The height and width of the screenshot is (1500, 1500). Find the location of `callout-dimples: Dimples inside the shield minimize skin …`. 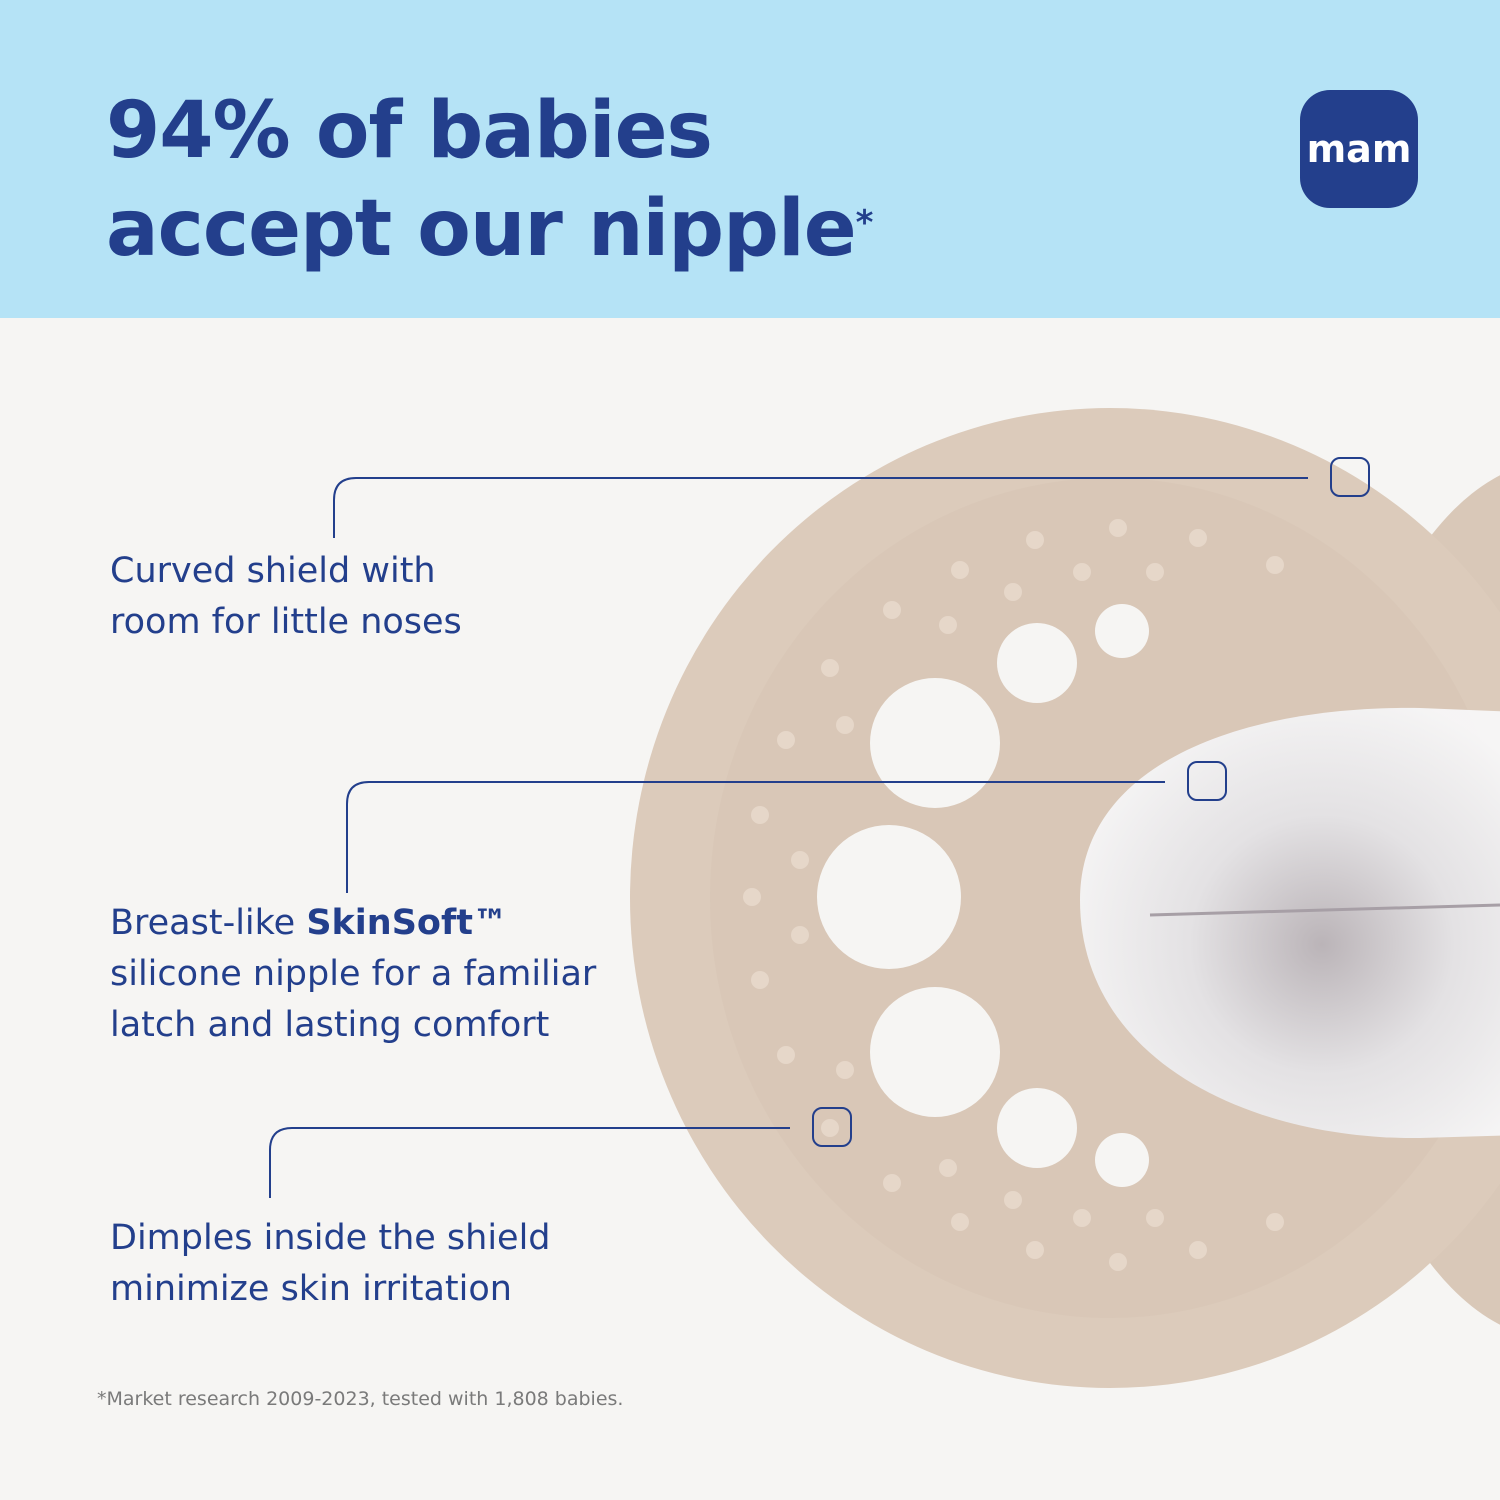

callout-dimples: Dimples inside the shield minimize skin … is located at coordinates (330, 1264).